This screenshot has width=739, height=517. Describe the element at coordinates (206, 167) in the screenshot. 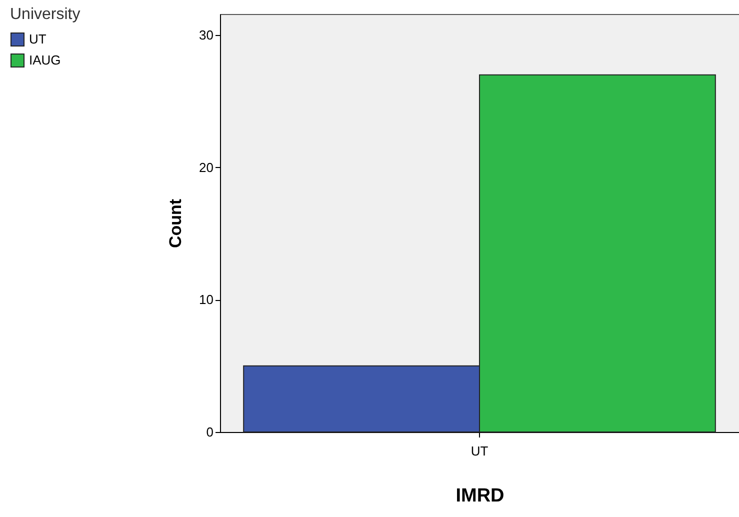

I see `y-tick-label: 20` at that location.